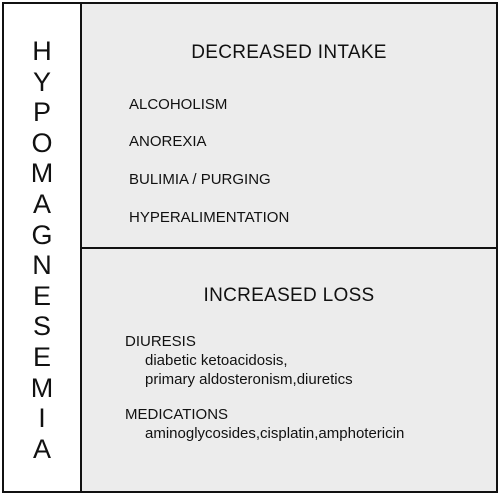 This screenshot has width=500, height=496. What do you see at coordinates (178, 104) in the screenshot?
I see `list-item: ALCOHOLISM` at bounding box center [178, 104].